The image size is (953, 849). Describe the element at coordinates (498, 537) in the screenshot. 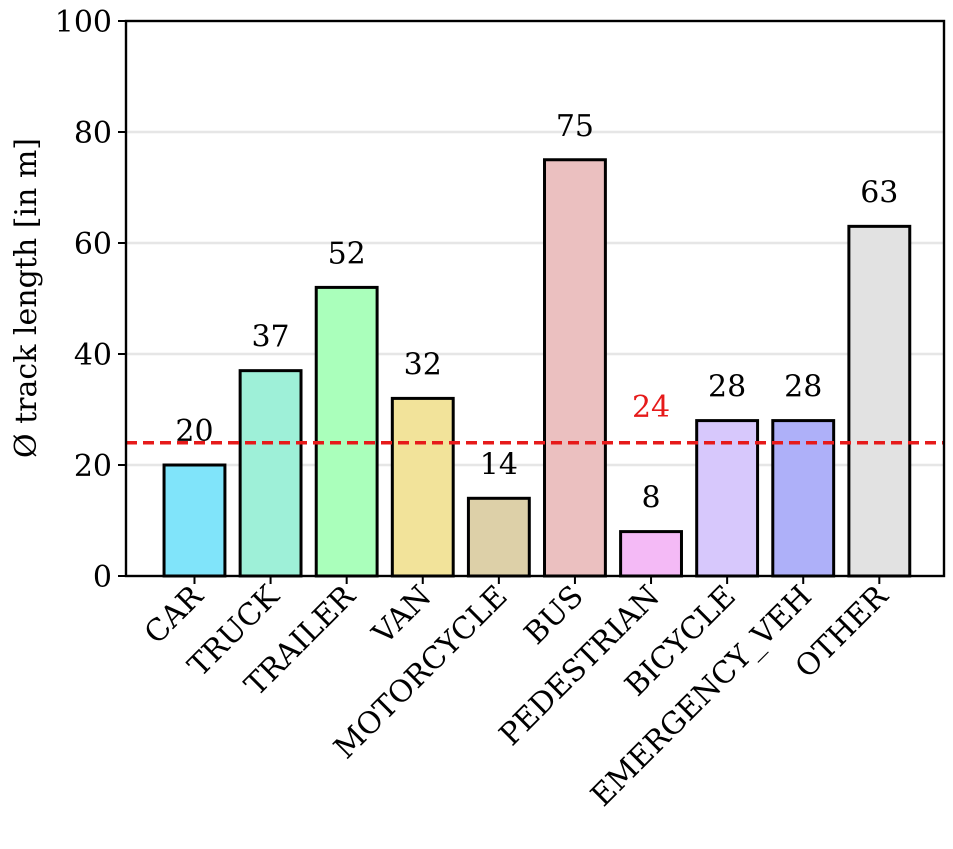

I see `bar-motorcycle` at that location.